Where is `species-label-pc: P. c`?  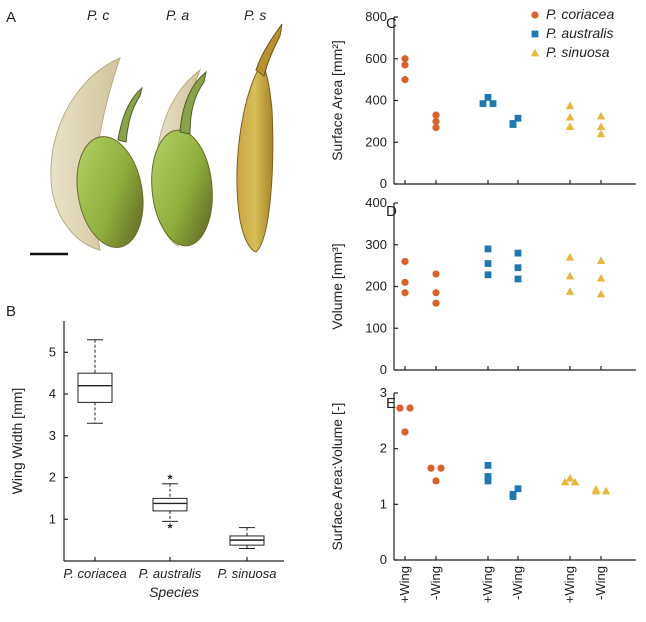
species-label-pc: P. c is located at coordinates (98, 15).